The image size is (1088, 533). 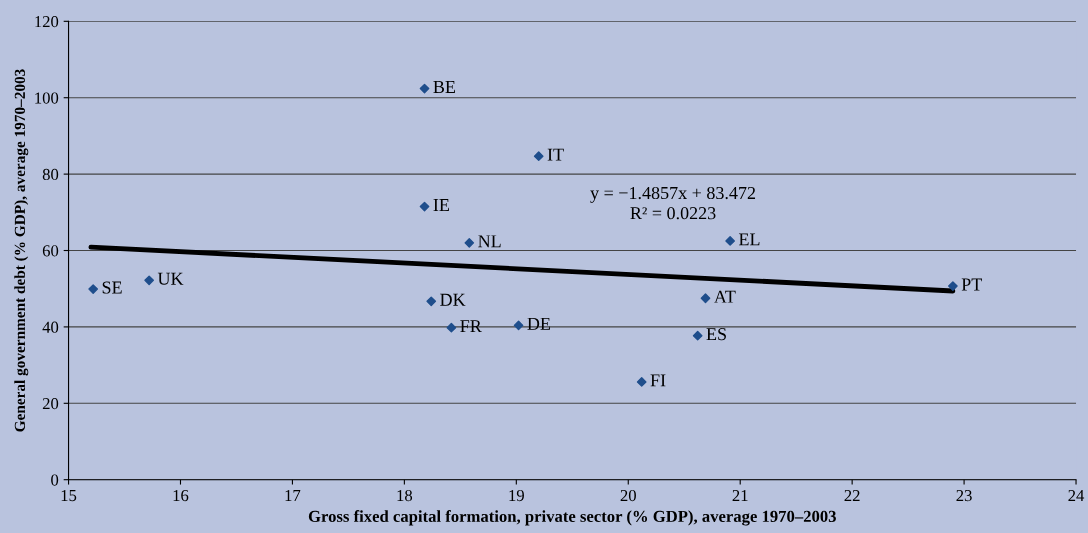 What do you see at coordinates (170, 278) in the screenshot?
I see `annotation: UK` at bounding box center [170, 278].